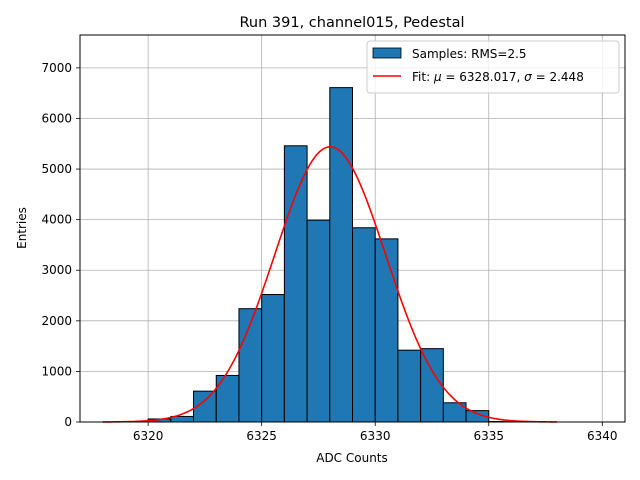 The image size is (640, 480). Describe the element at coordinates (56, 270) in the screenshot. I see `y-tick-label: 3000` at that location.